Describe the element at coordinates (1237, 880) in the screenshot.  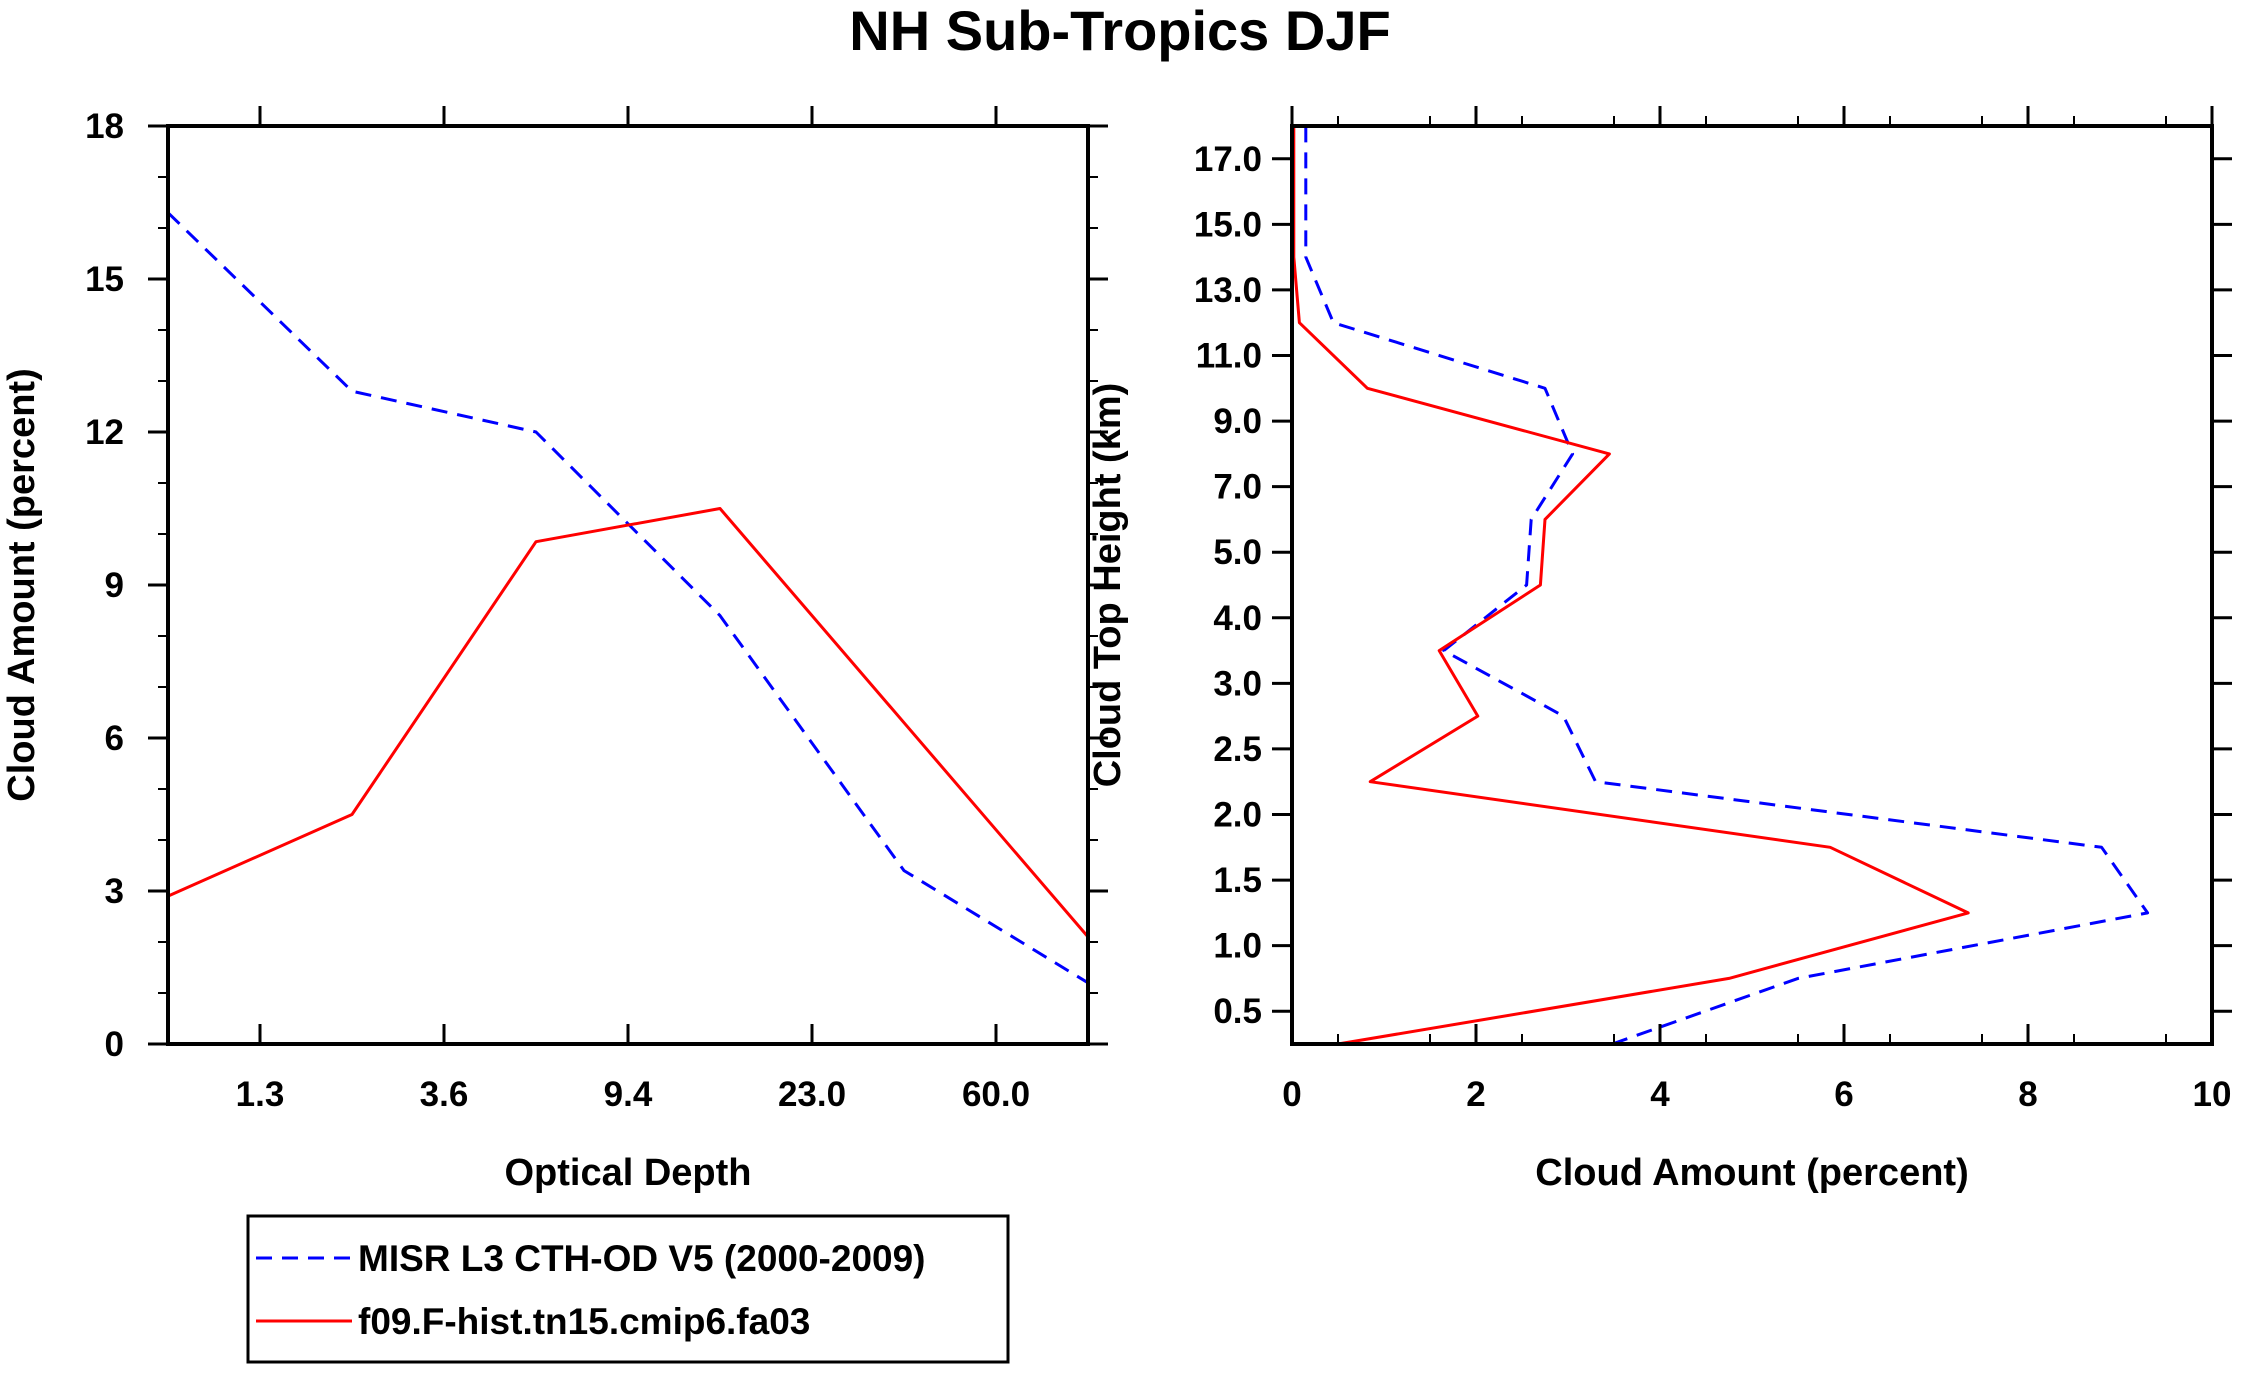
I see `cth-y-tick-label: 1.5` at that location.